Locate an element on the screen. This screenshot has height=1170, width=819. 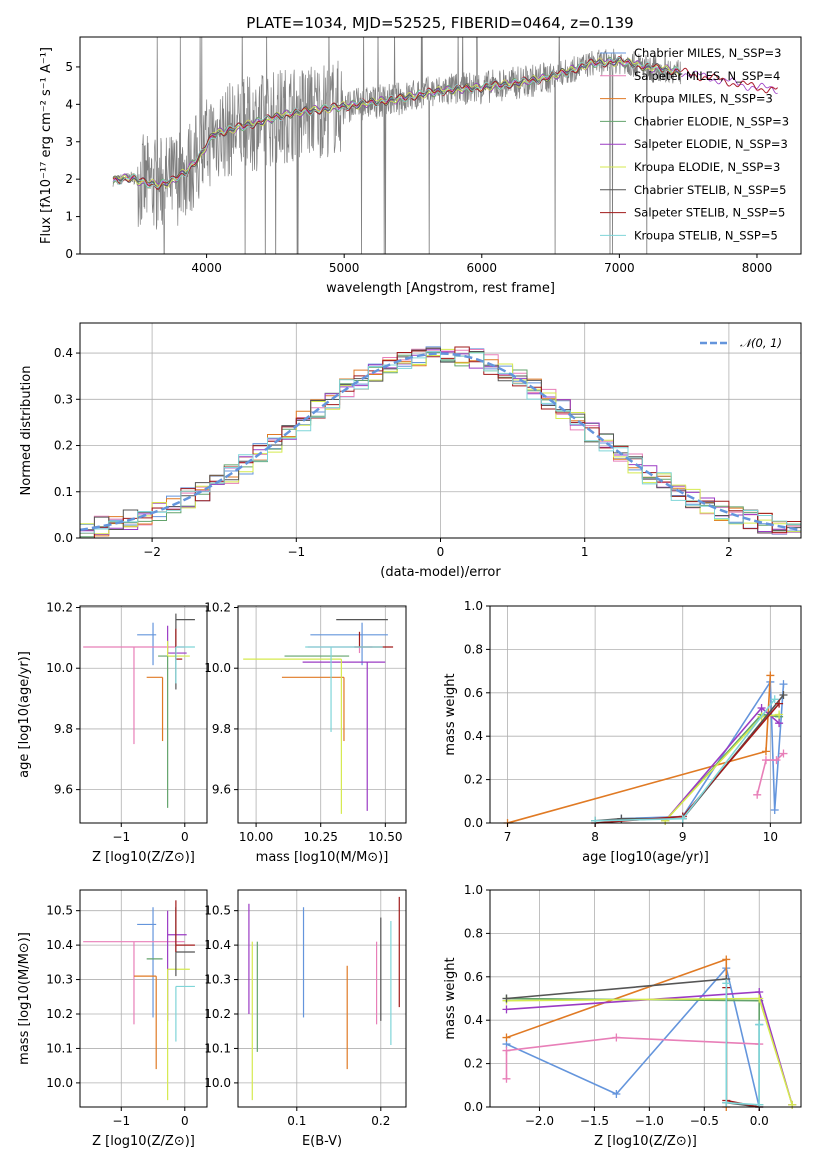
y-tick-label: 0.1 is located at coordinates (63, 492).